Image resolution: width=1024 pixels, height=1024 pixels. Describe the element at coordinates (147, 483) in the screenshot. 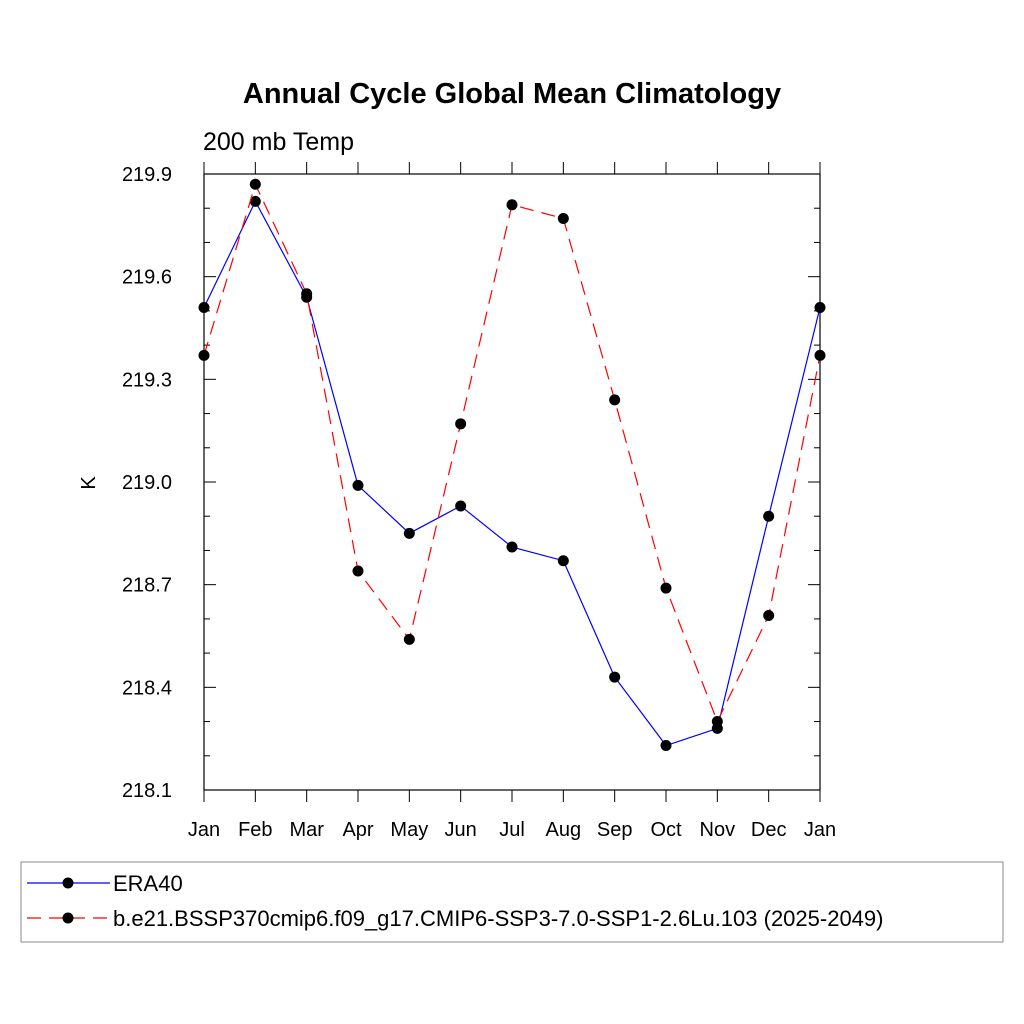

I see `y-tick-label: 219.0` at that location.